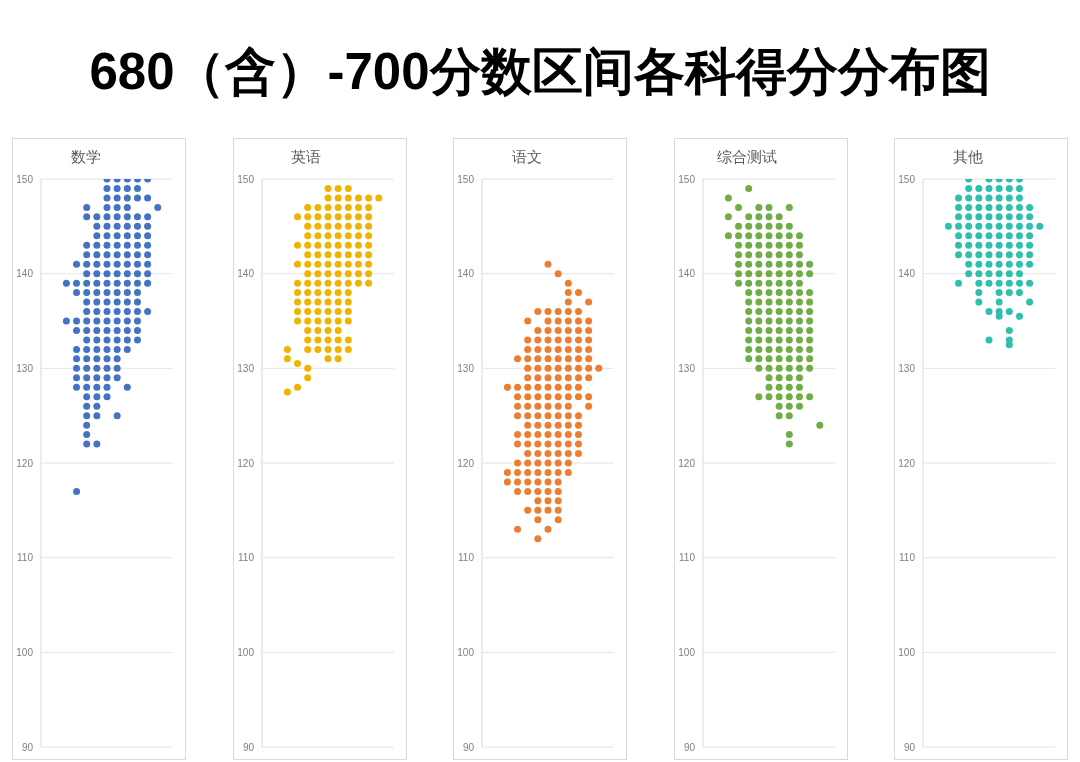 This screenshot has height=762, width=1080. Describe the element at coordinates (245, 652) in the screenshot. I see `y-tick-label: 100` at that location.